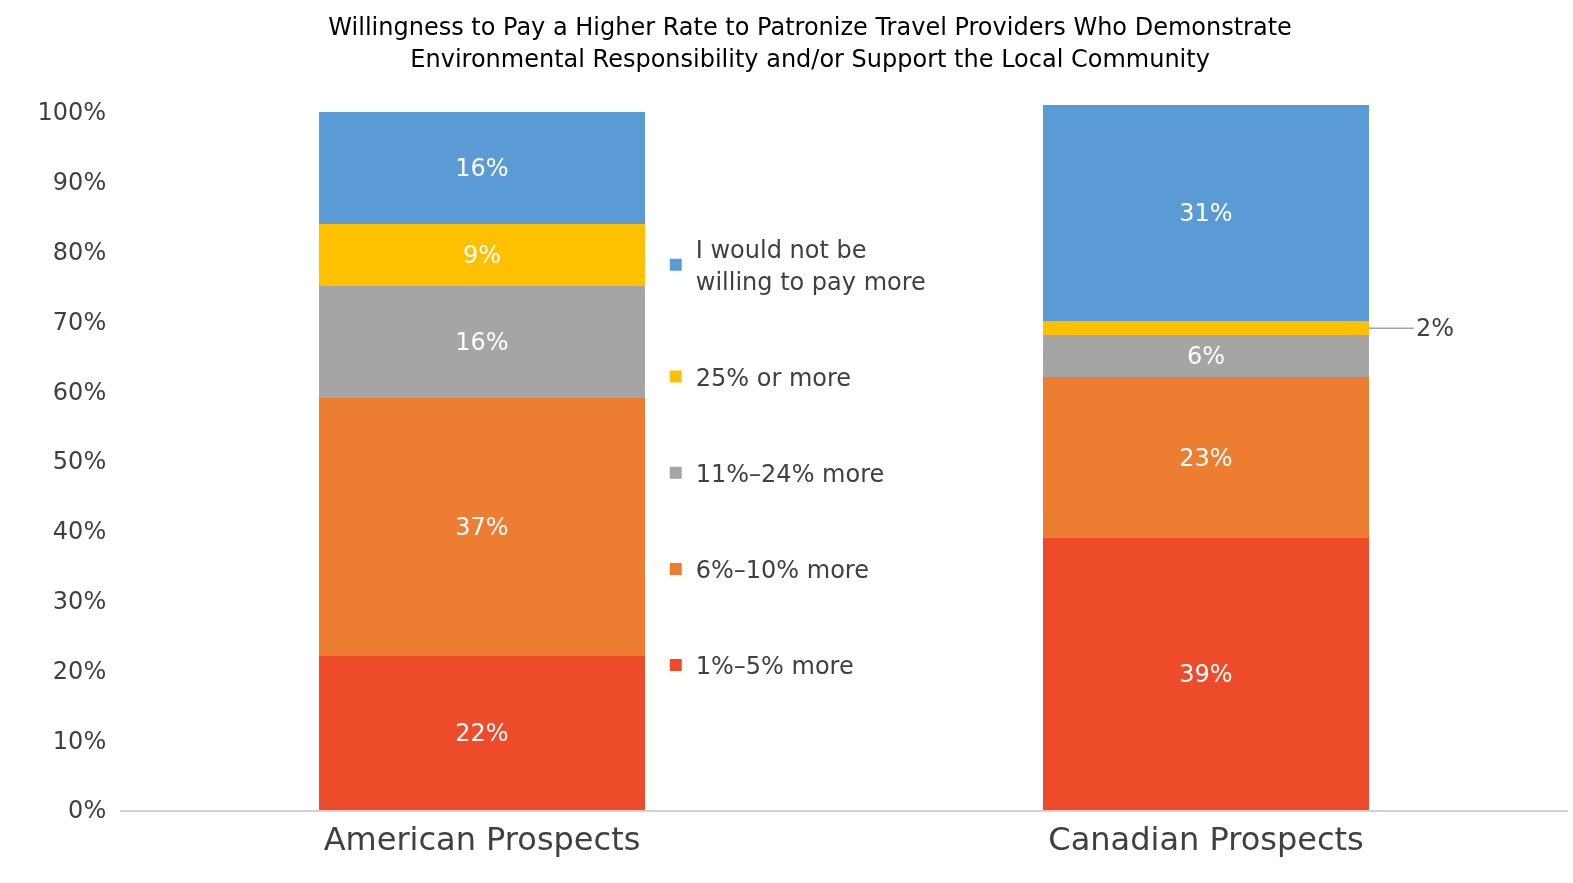 Image resolution: width=1573 pixels, height=883 pixels. What do you see at coordinates (79, 740) in the screenshot?
I see `y-tick-label: 10%` at bounding box center [79, 740].